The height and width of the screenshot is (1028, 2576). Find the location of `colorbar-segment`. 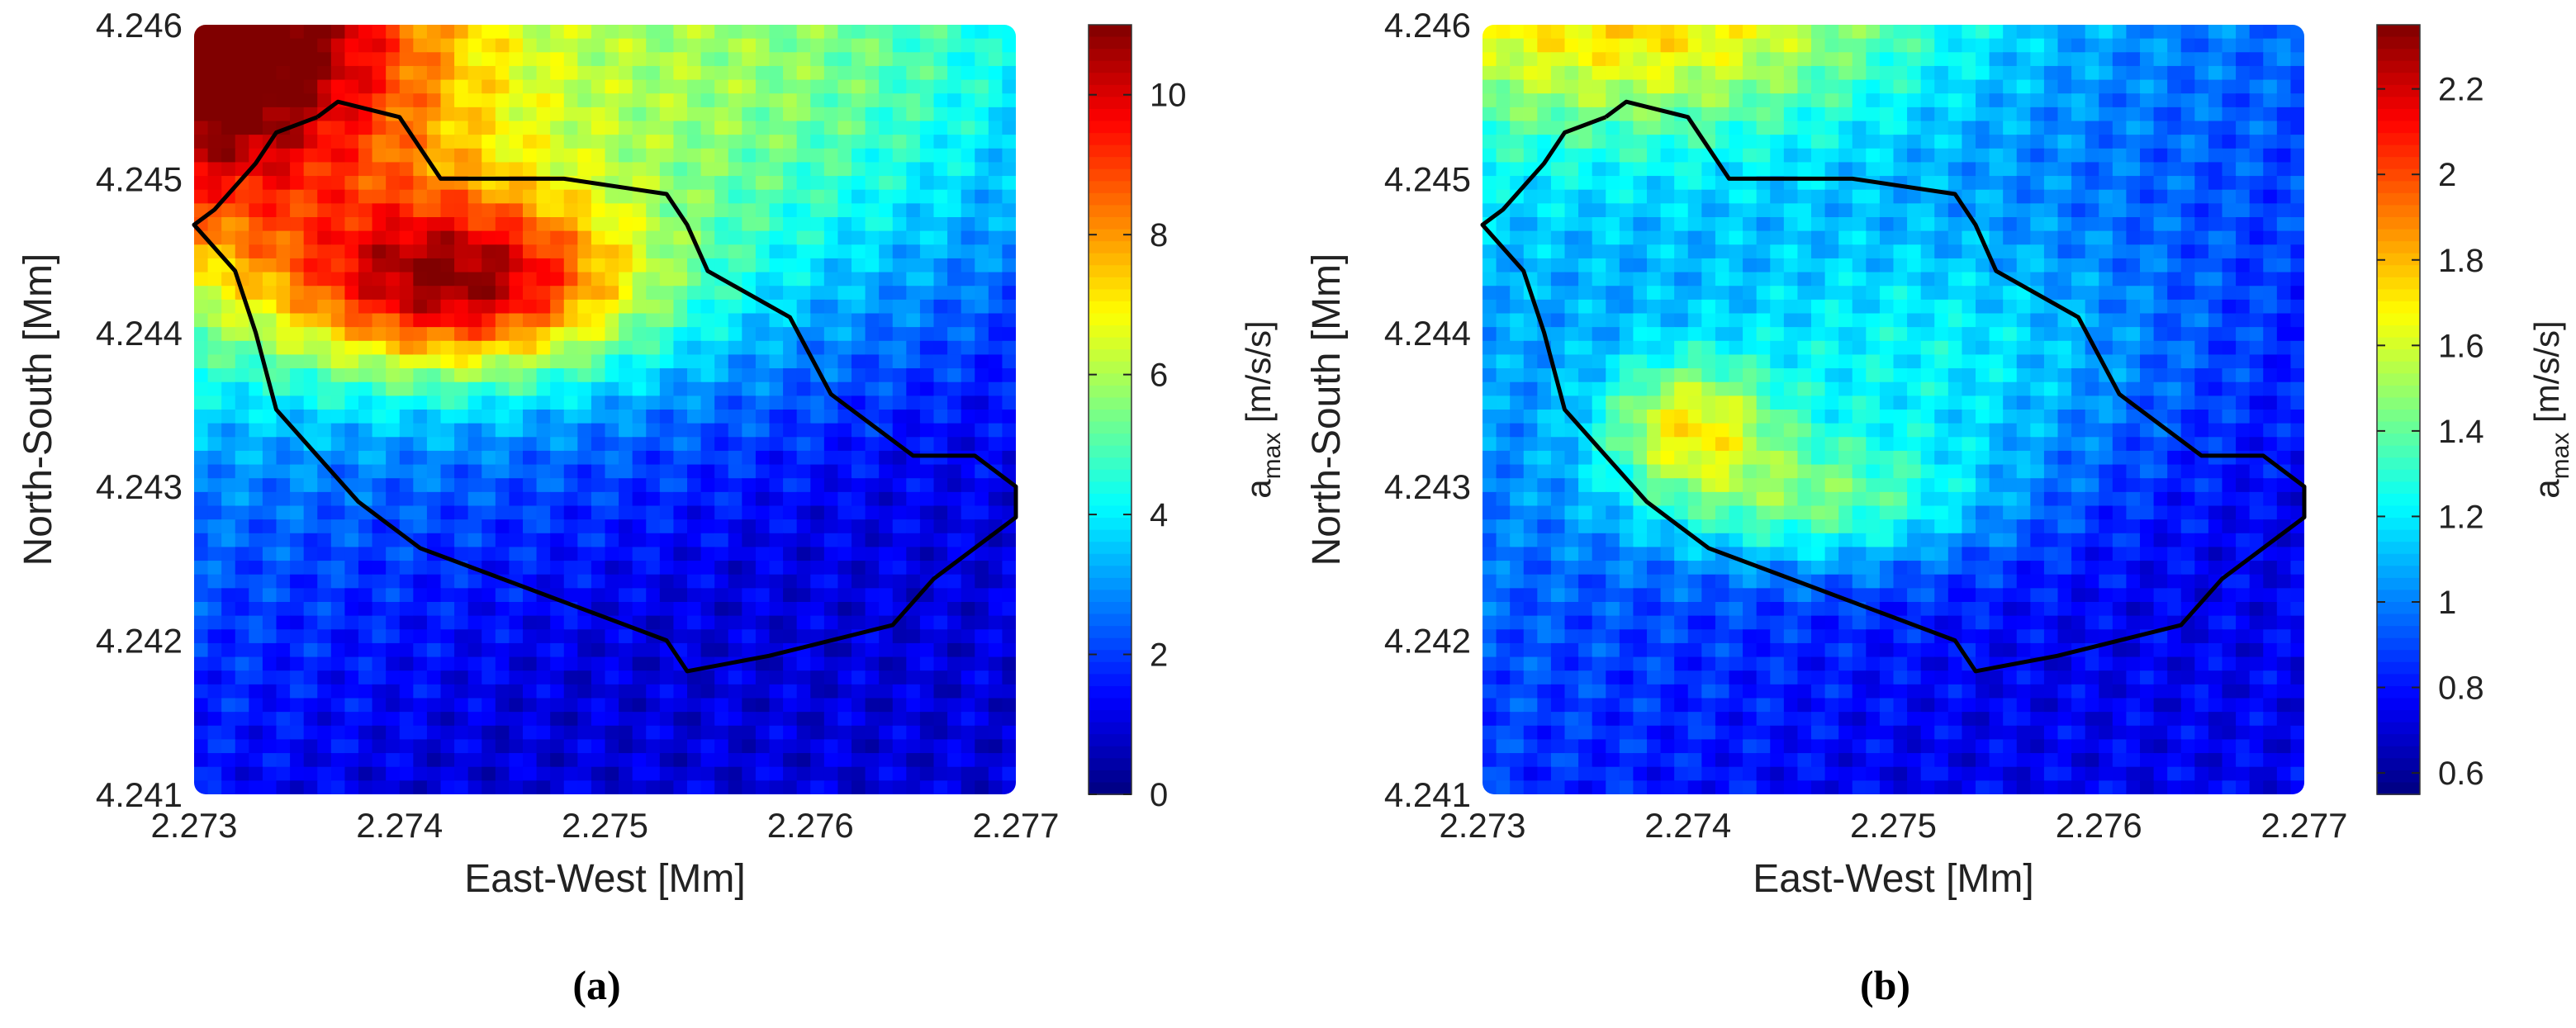

colorbar-segment is located at coordinates (1110, 284).